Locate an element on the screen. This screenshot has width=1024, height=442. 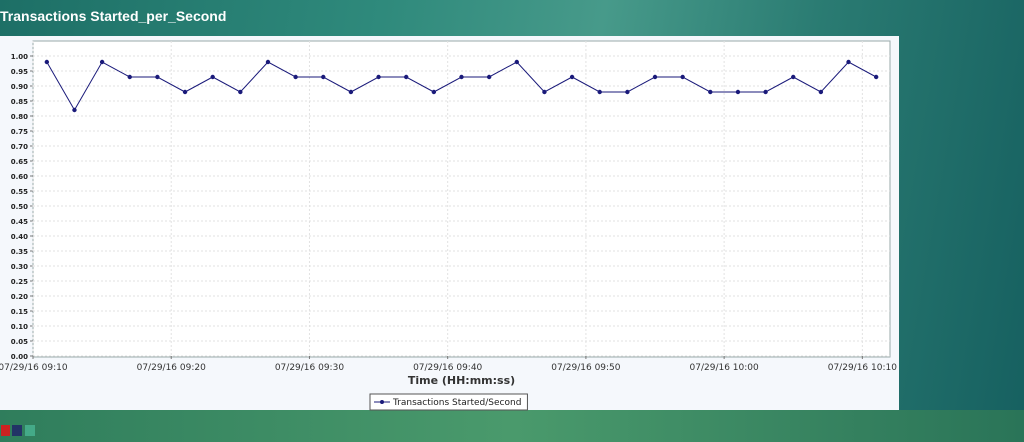
taskbar is located at coordinates (512, 426).